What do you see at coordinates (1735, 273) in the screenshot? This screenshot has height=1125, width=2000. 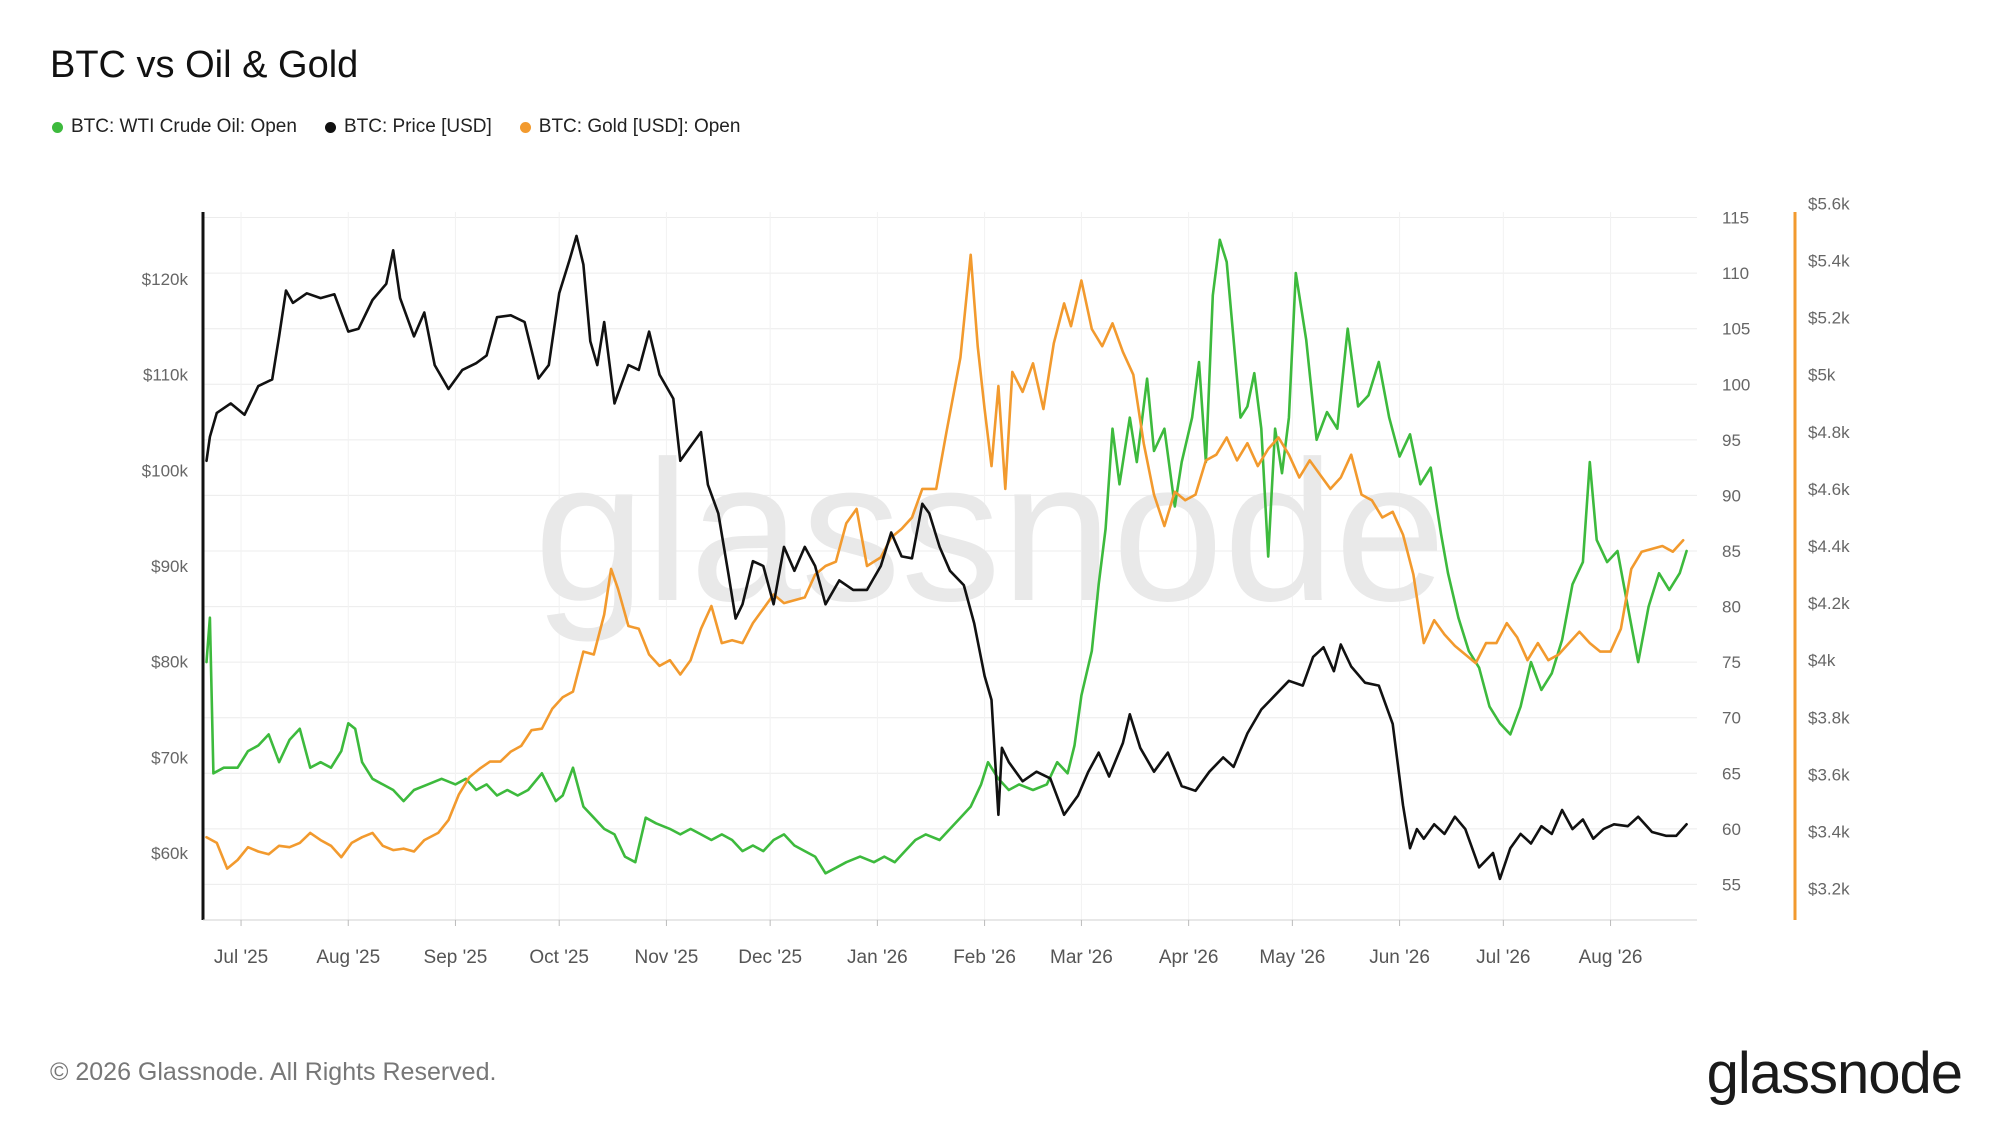 I see `y-tick-label: 110` at bounding box center [1735, 273].